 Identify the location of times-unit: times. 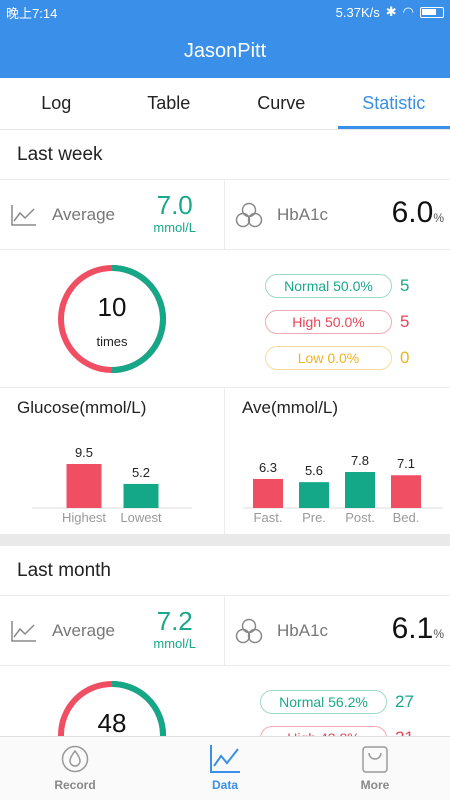
(112, 341).